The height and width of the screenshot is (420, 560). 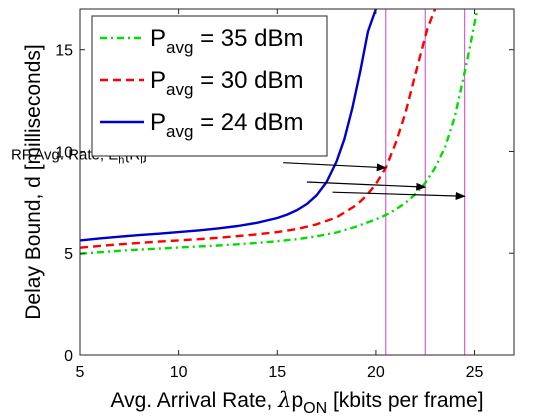 I want to click on y-tick-label: 0, so click(x=68, y=356).